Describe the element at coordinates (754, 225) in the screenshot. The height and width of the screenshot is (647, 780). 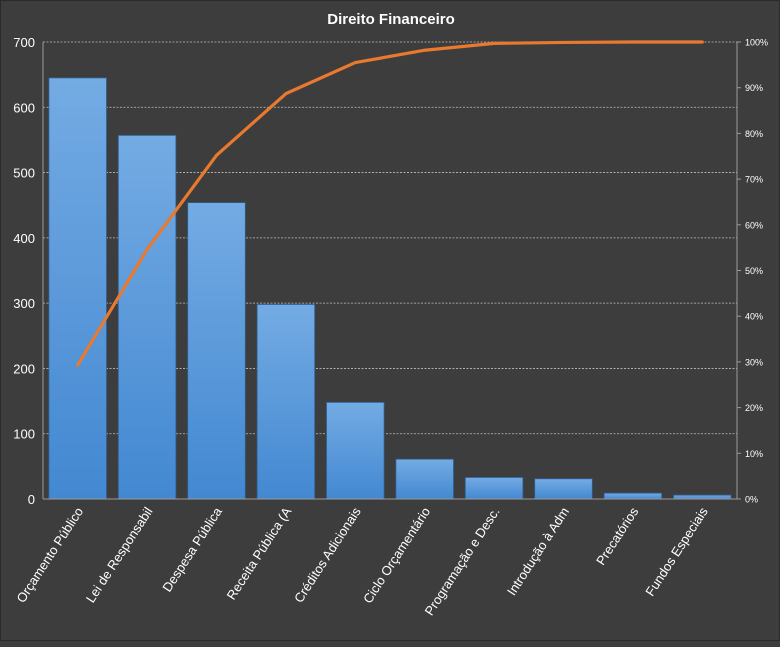
I see `y2-tick-label: 60%` at that location.